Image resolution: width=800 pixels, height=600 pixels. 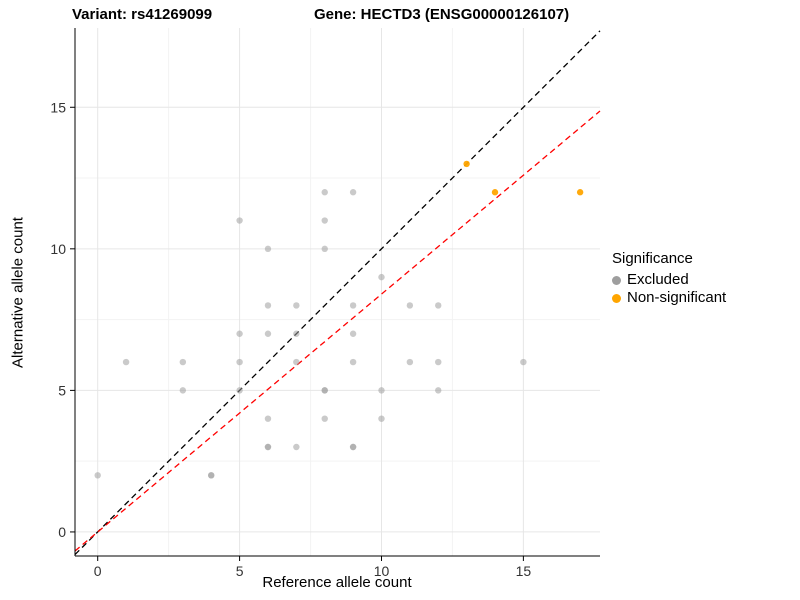 I want to click on y-tick-label: 10, so click(x=58, y=249).